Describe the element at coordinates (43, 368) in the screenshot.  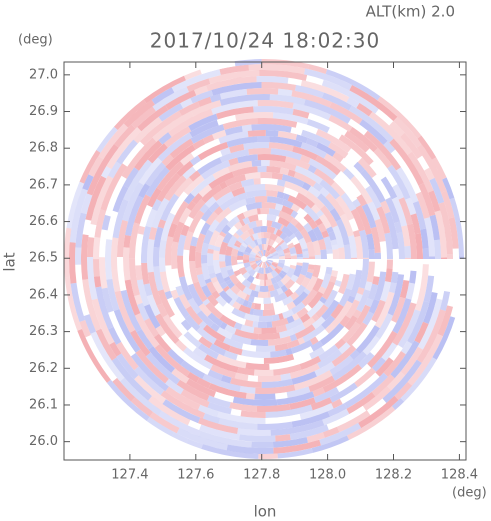
I see `y-tick-label: 26.2` at that location.